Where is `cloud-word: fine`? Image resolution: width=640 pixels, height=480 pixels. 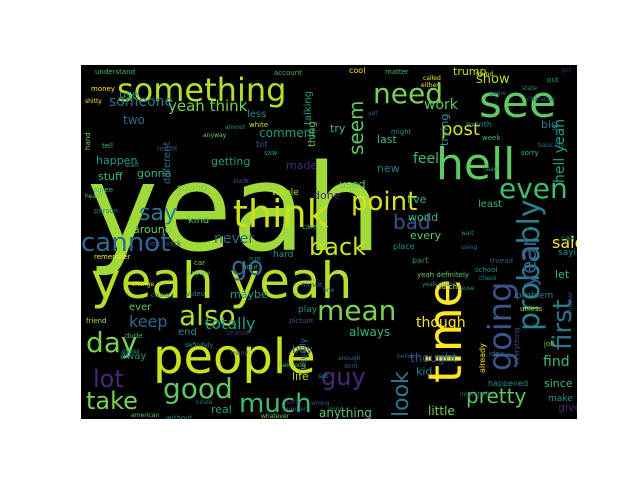 cloud-word: fine is located at coordinates (329, 290).